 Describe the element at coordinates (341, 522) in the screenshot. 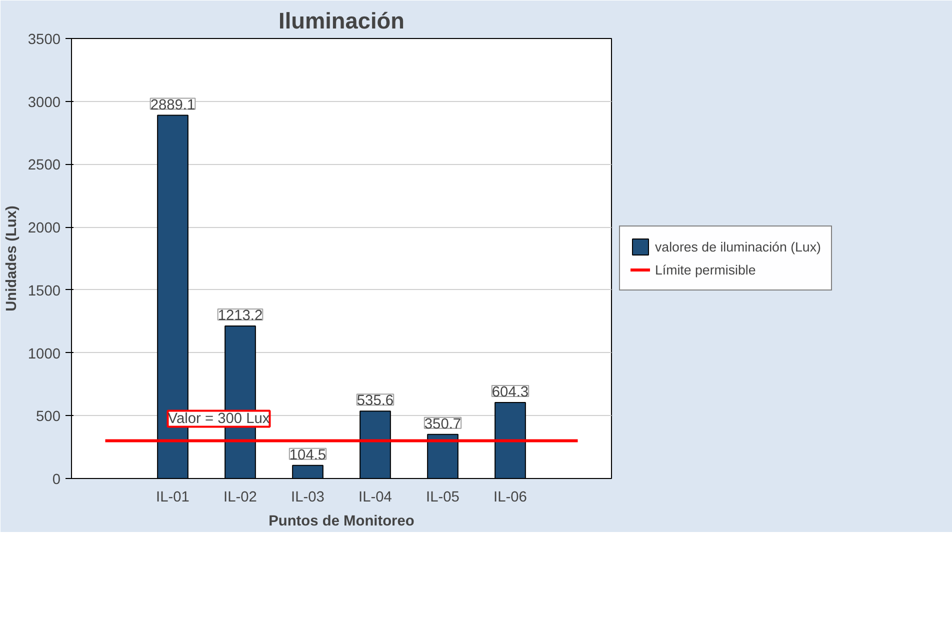

I see `x-axis-title: Puntos de Monitoreo` at that location.